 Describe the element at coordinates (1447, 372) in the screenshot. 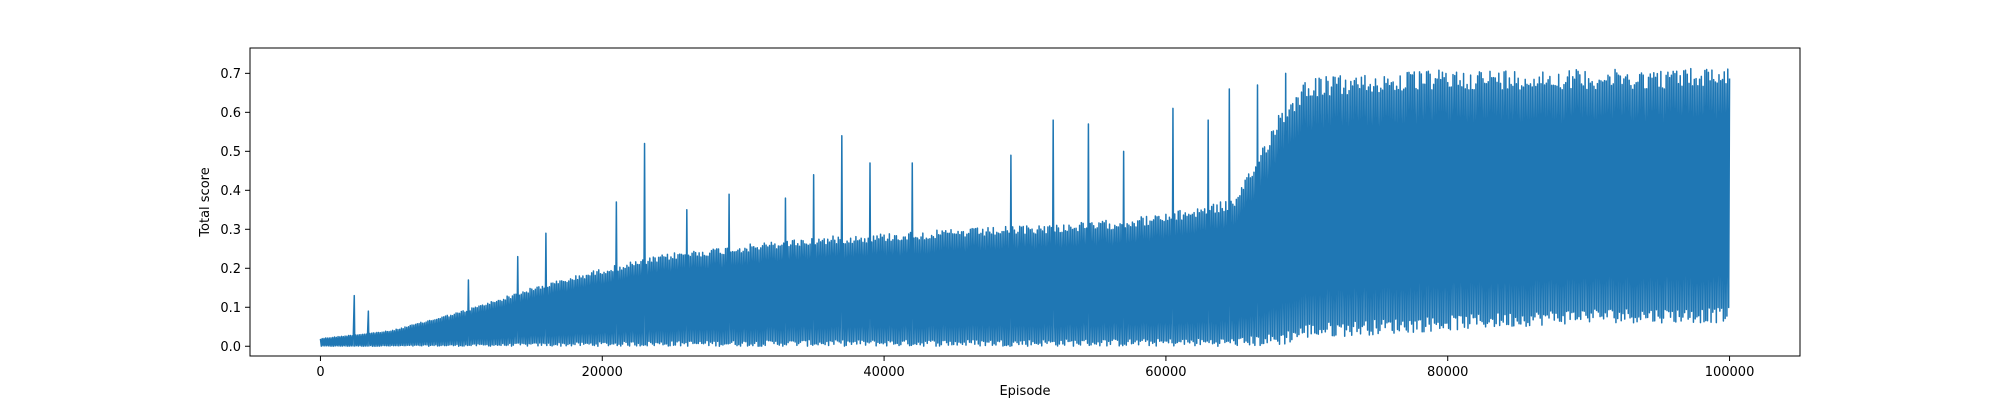

I see `x-tick-label: 80000` at that location.